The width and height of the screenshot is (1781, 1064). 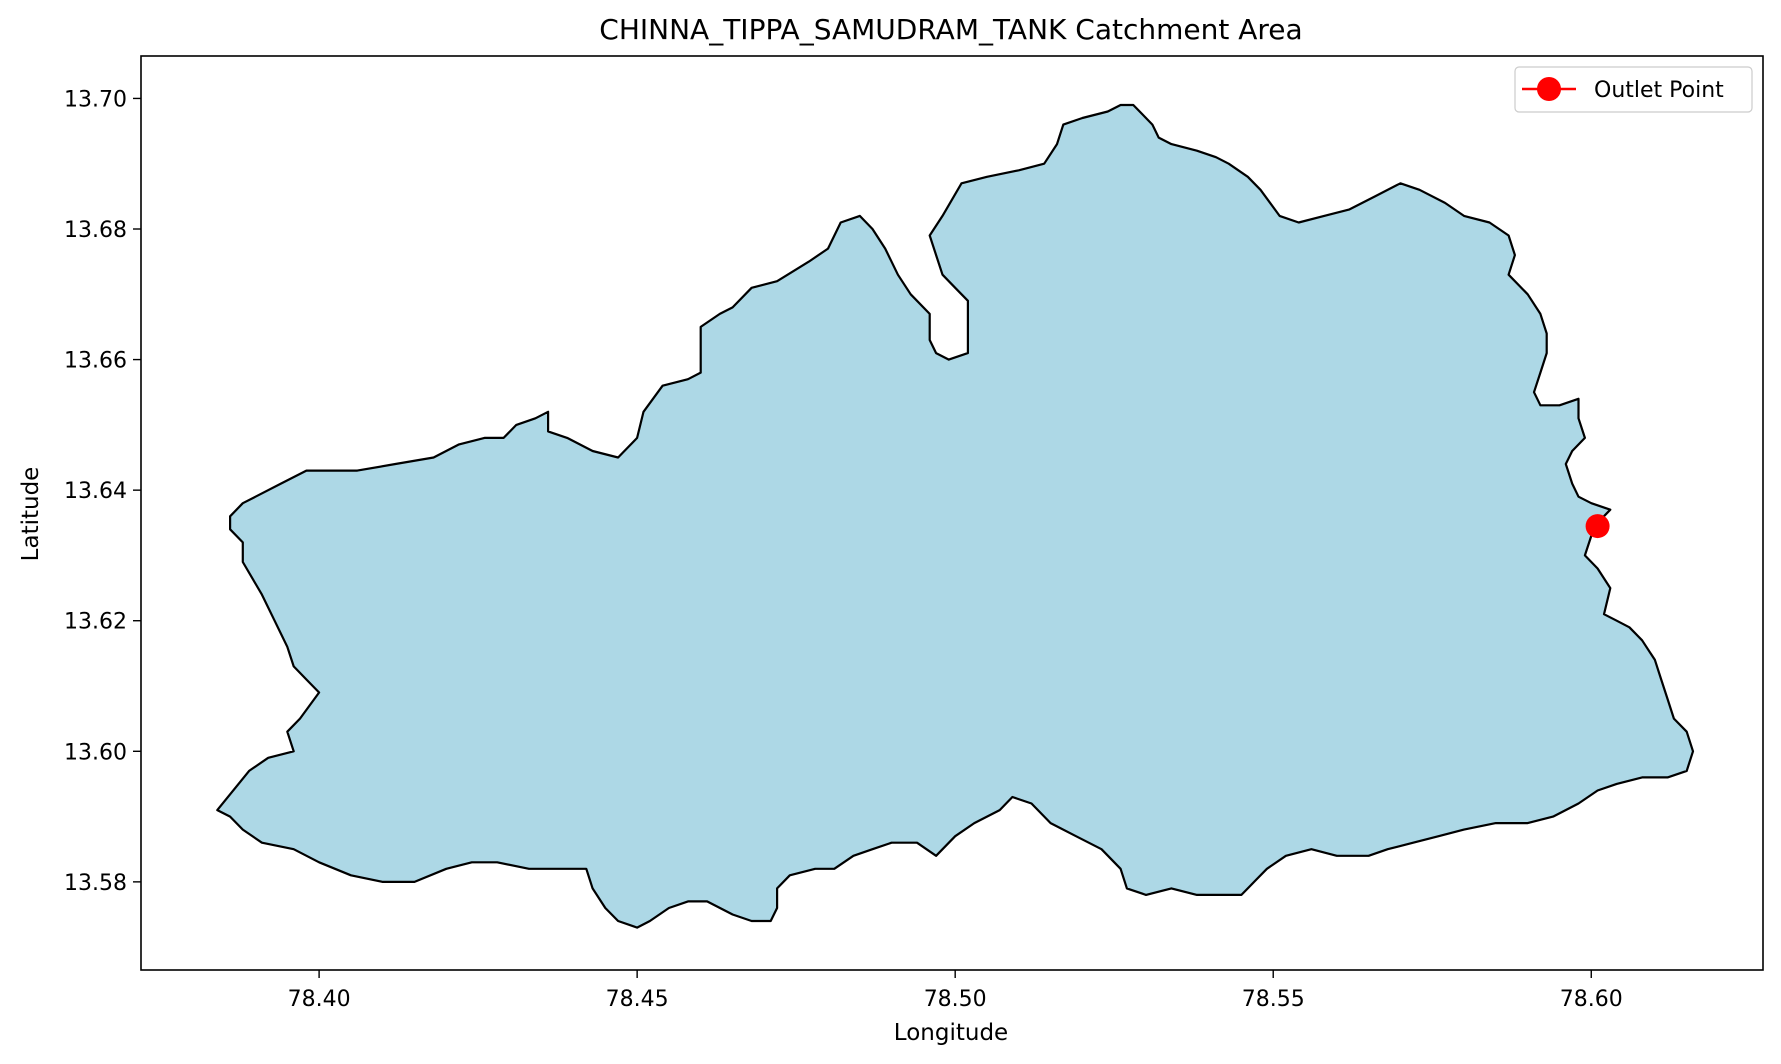 I want to click on legend-outlet-label: Outlet Point, so click(x=1659, y=90).